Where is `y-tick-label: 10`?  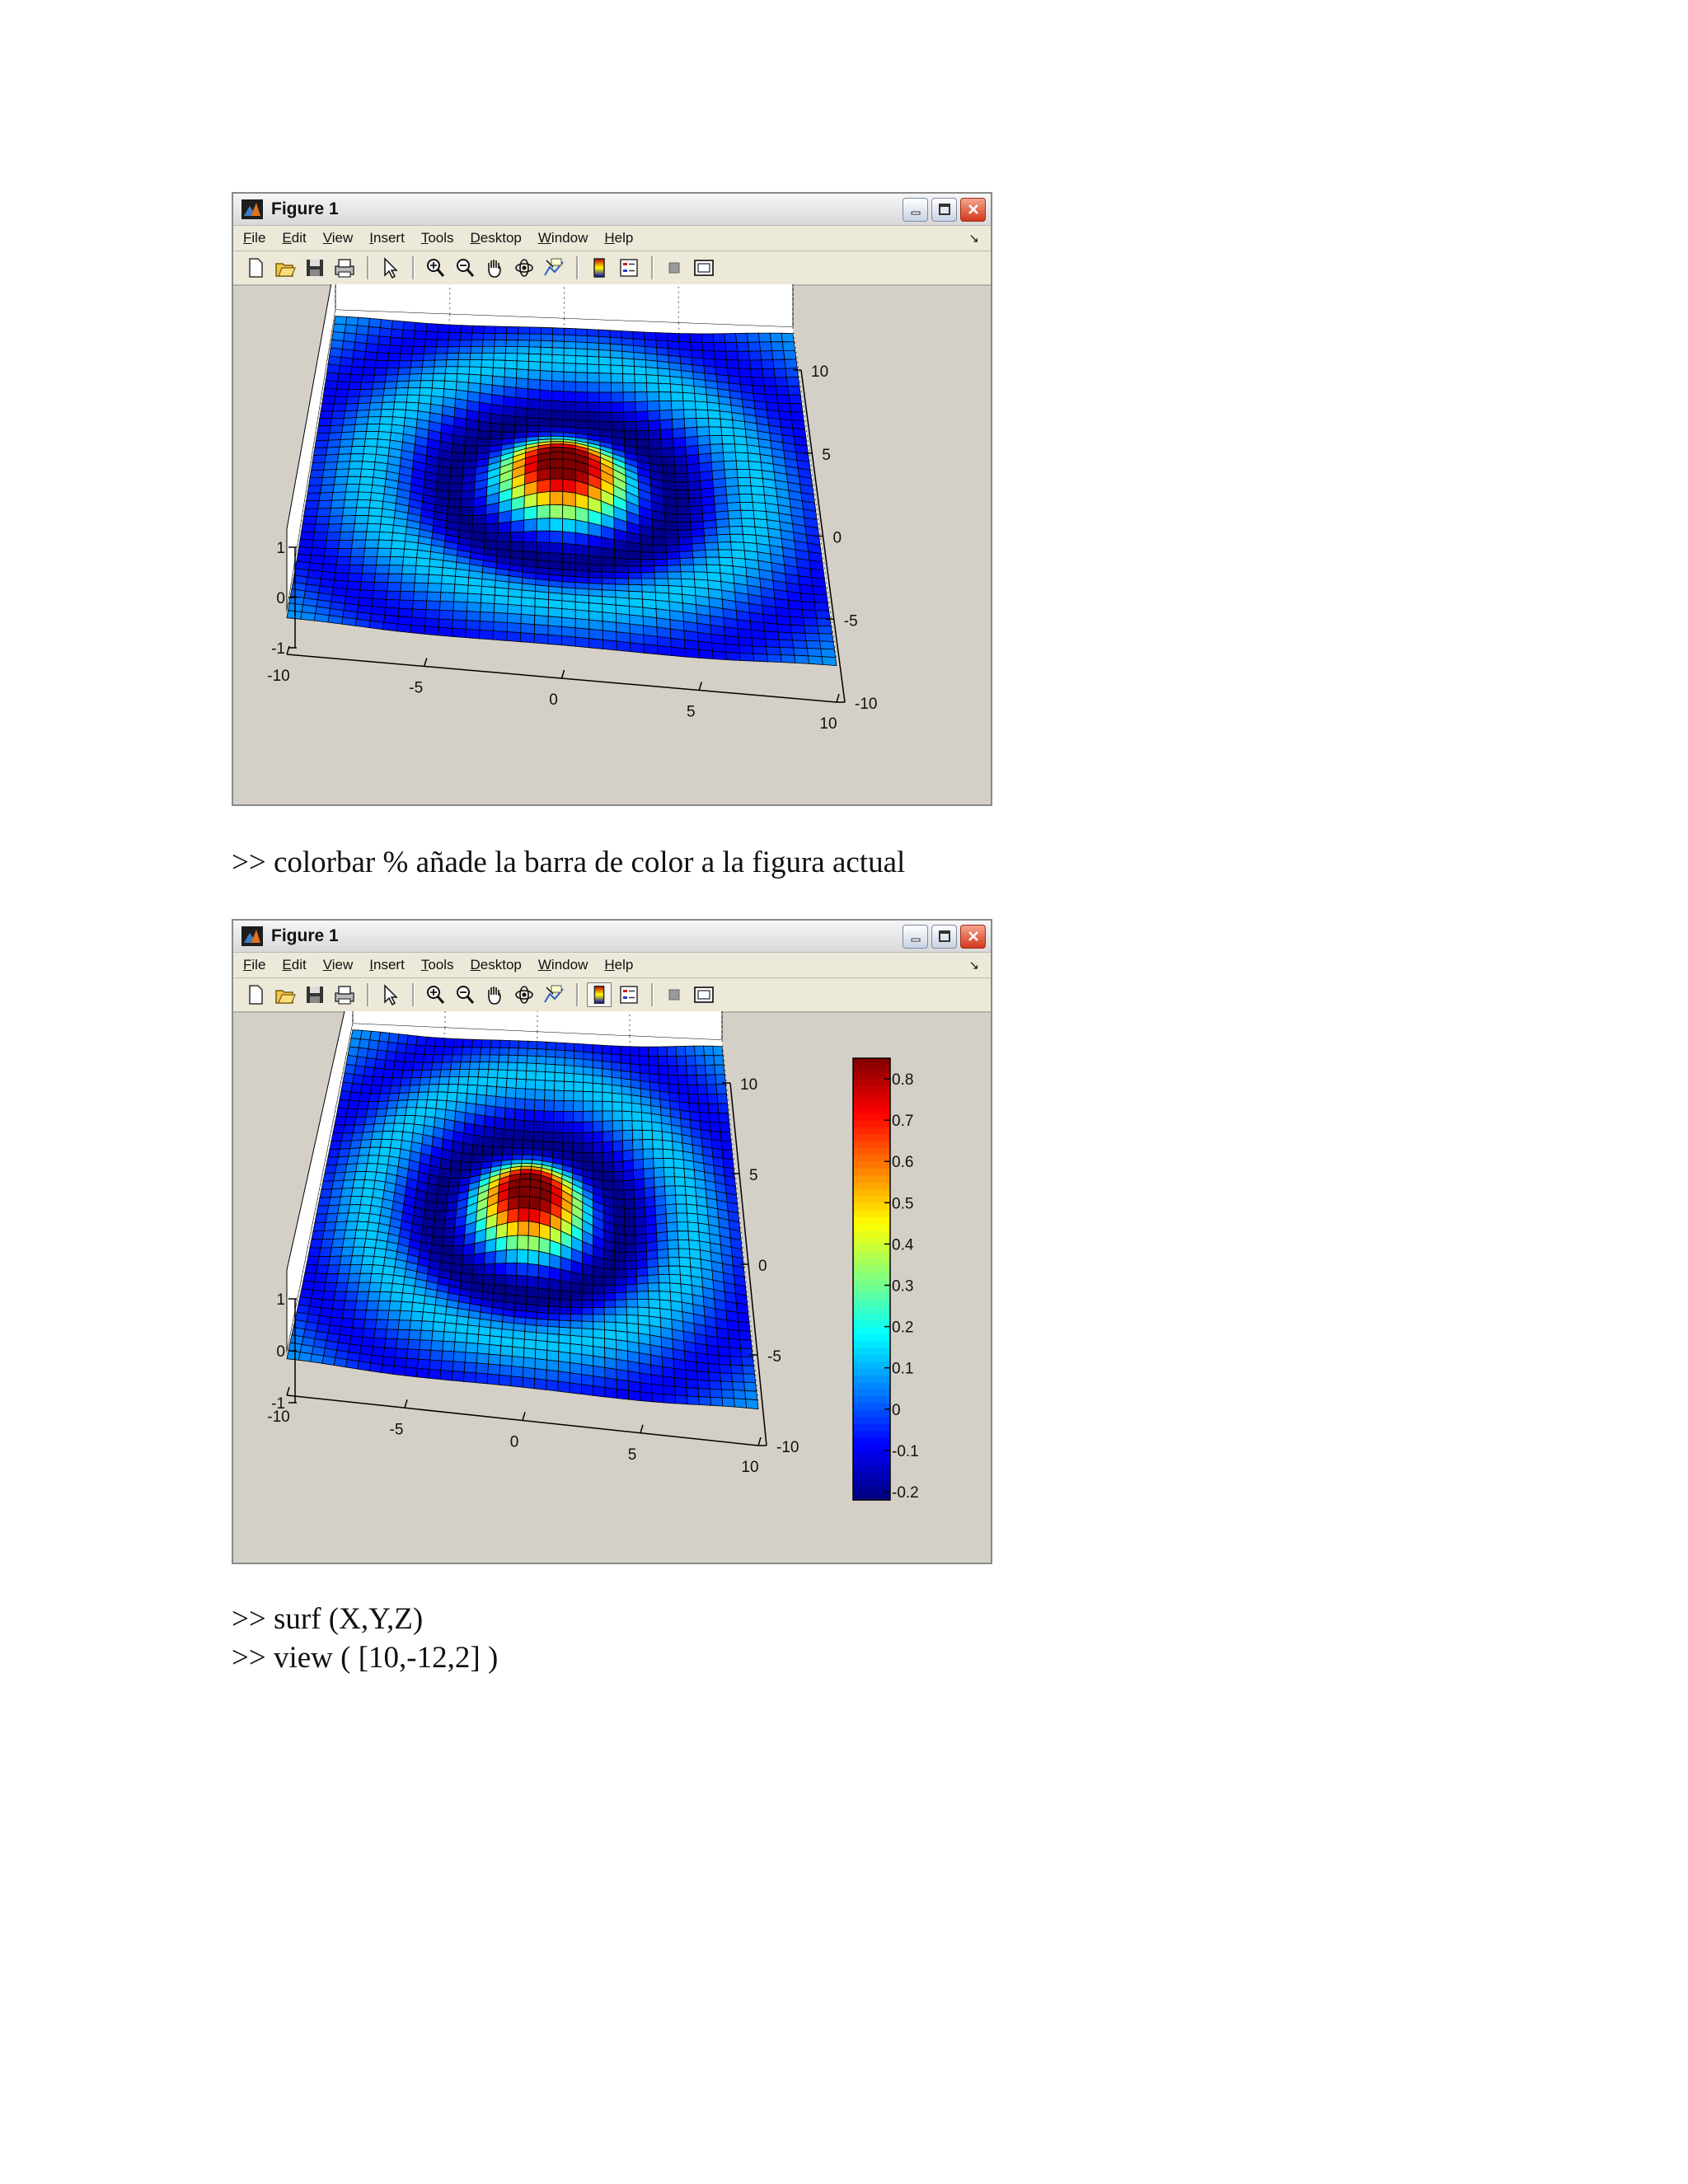 y-tick-label: 10 is located at coordinates (748, 1085).